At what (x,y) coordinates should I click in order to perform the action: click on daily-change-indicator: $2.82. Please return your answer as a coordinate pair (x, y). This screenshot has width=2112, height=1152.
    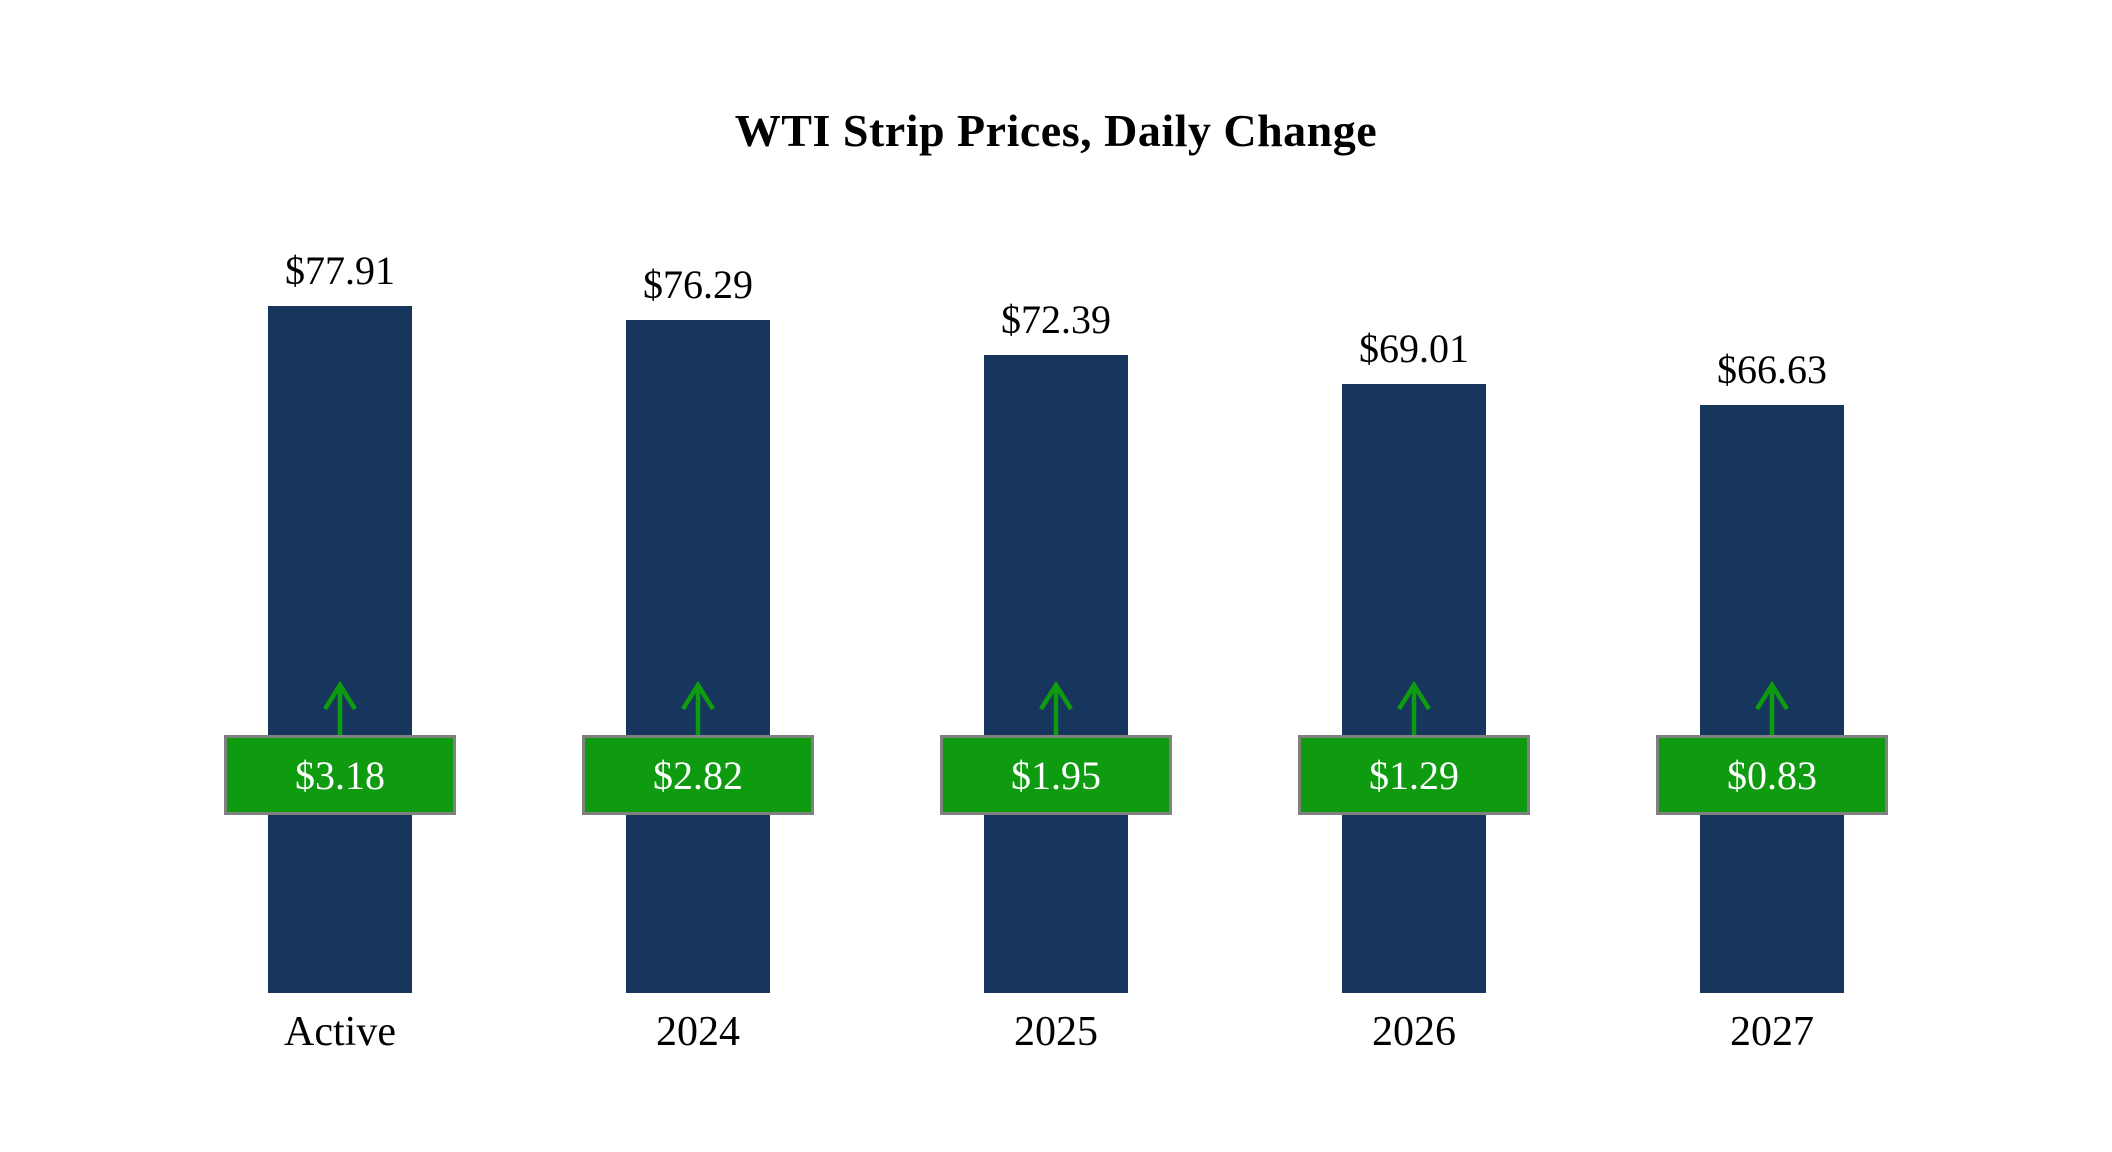
    Looking at the image, I should click on (698, 747).